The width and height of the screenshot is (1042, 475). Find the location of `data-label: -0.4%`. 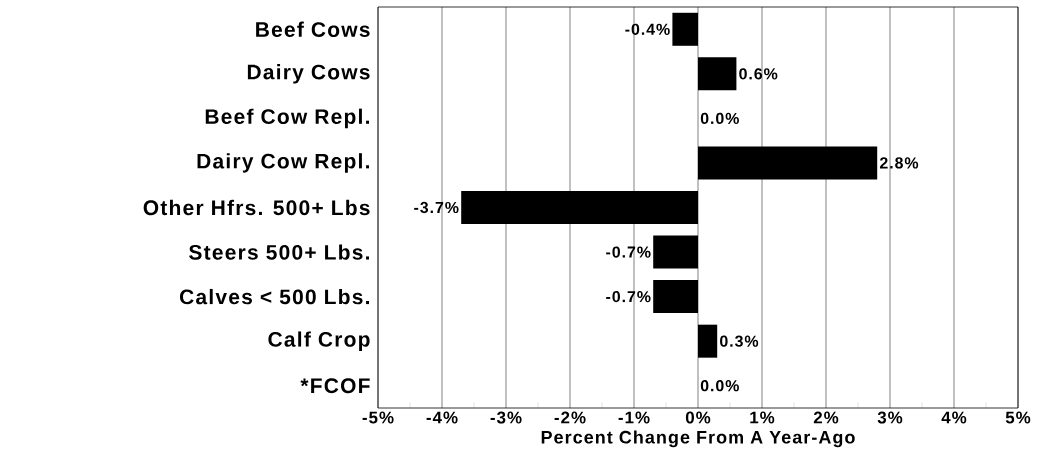

data-label: -0.4% is located at coordinates (647, 29).